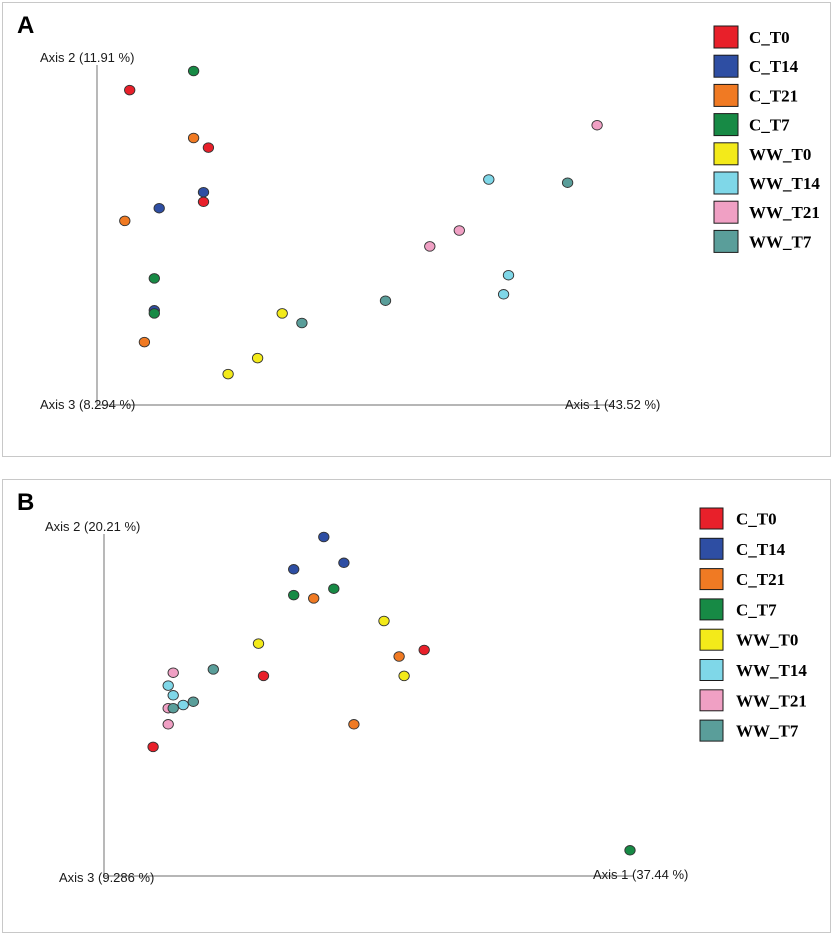 The height and width of the screenshot is (936, 835). Describe the element at coordinates (106, 877) in the screenshot. I see `z-axis-label-b: Axis 3 (9.286 %)` at that location.